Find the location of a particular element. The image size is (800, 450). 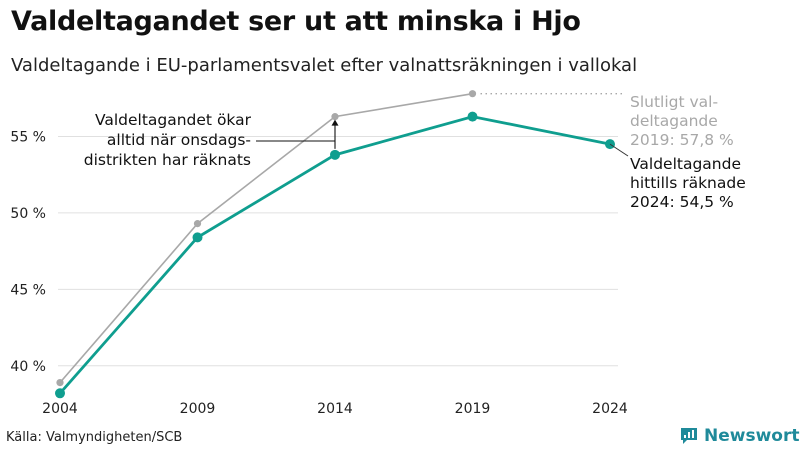

y-tick-label: 55 % is located at coordinates (28, 138).